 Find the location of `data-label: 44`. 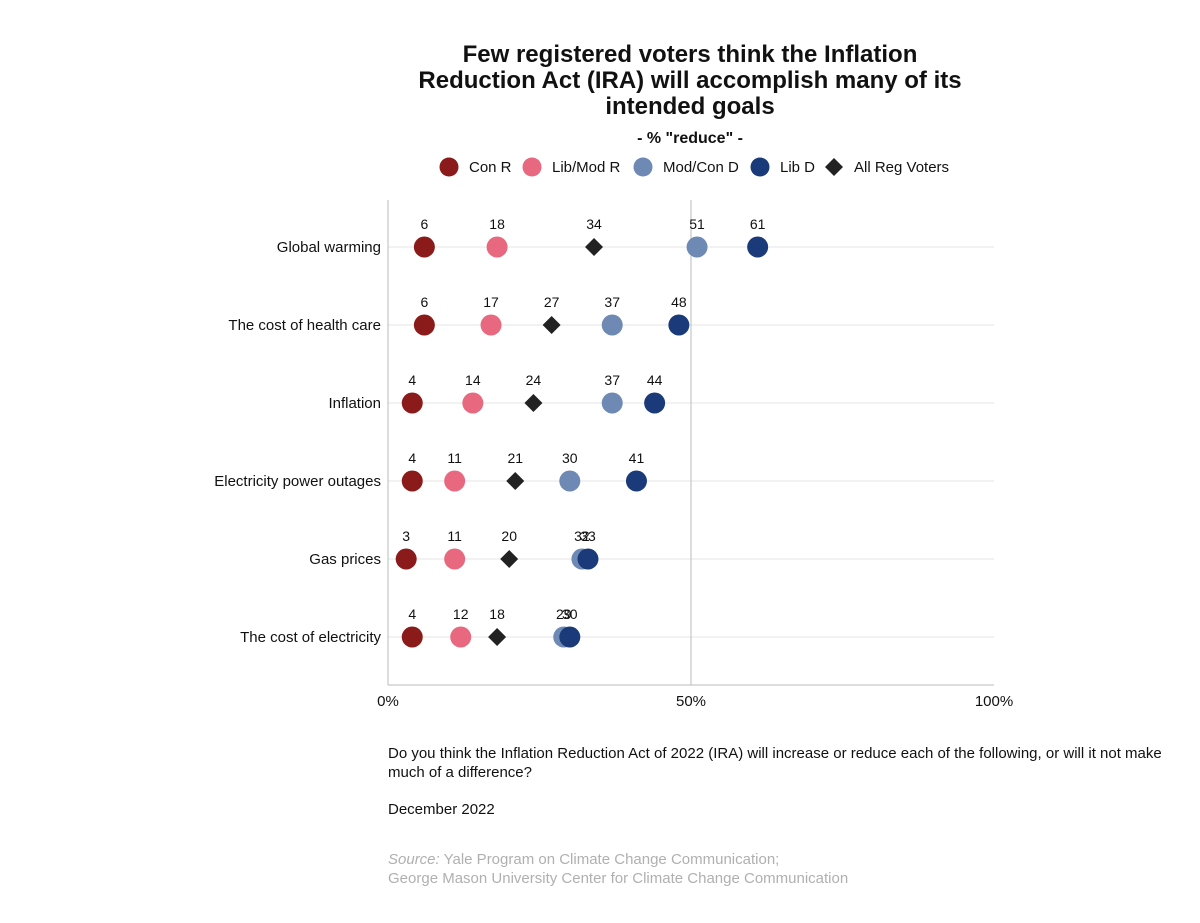

data-label: 44 is located at coordinates (655, 380).